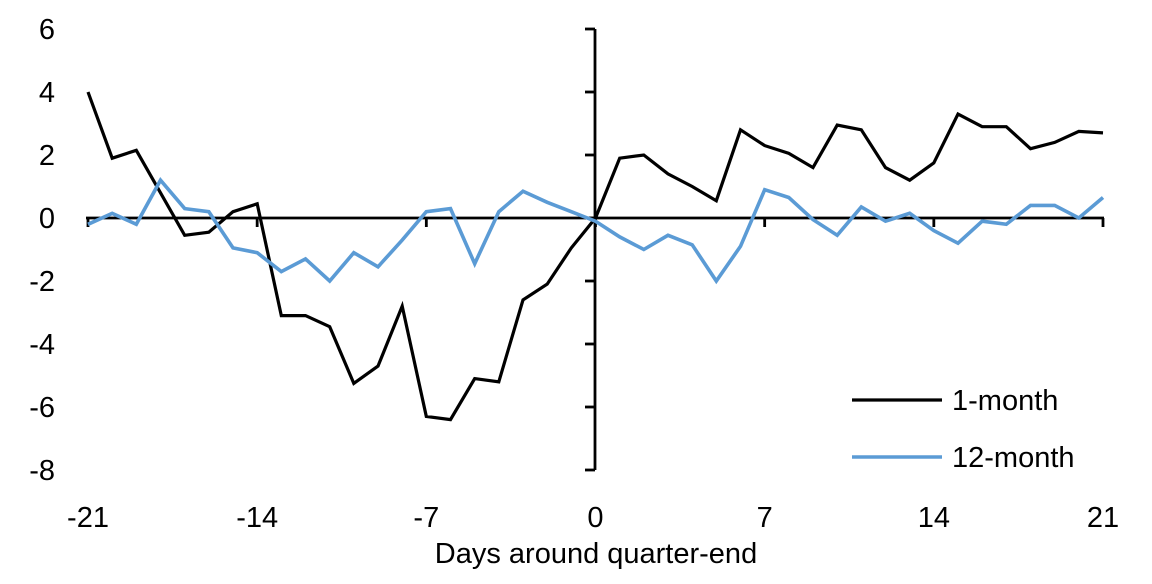 This screenshot has height=584, width=1152. I want to click on legend-label-12-month: 12-month, so click(1013, 458).